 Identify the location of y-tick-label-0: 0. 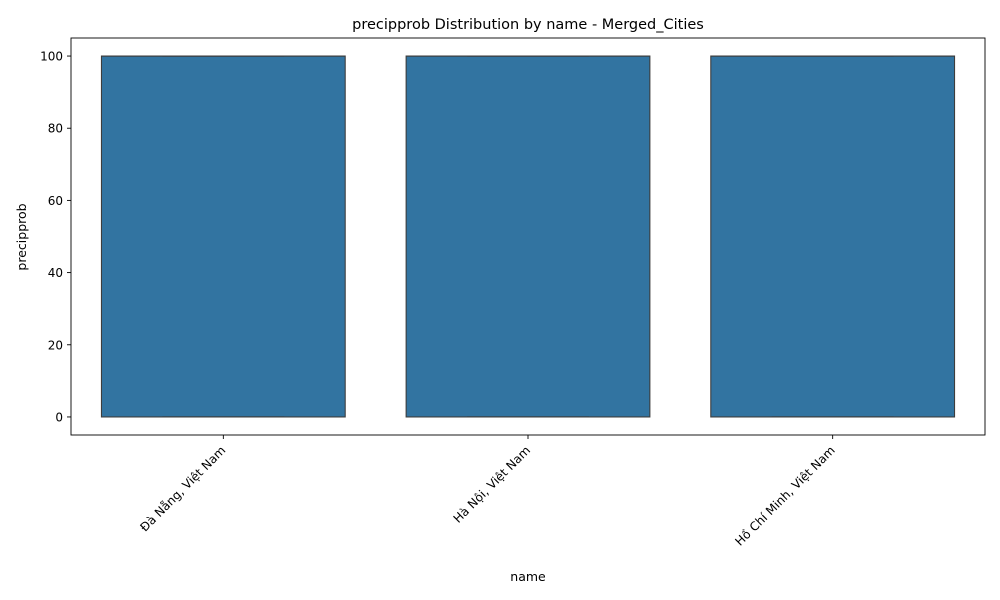
(59, 417).